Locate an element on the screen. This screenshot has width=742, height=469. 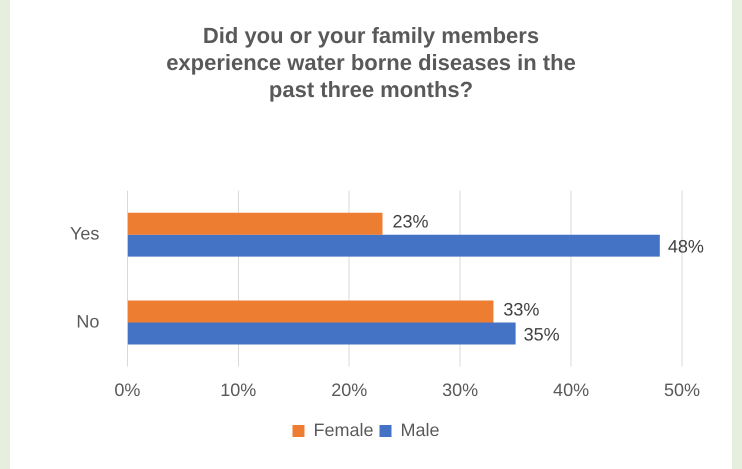
x-tick-label: 20% is located at coordinates (349, 390).